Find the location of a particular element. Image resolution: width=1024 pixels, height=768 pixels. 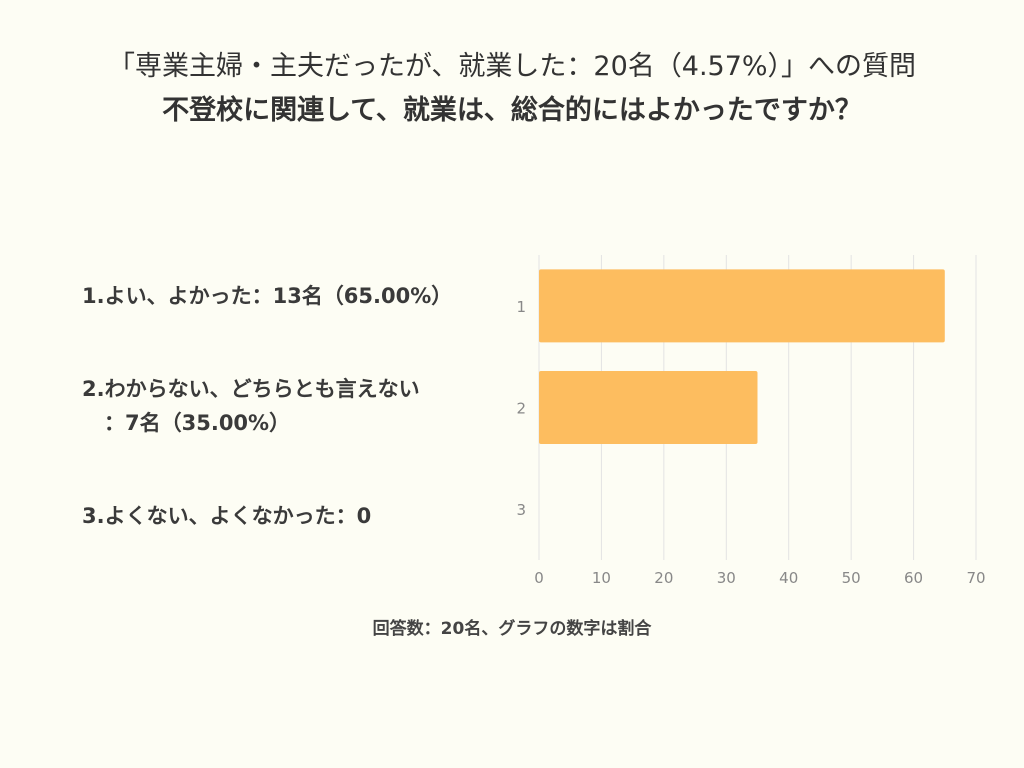

x-tick-label-30: 30 is located at coordinates (726, 578).